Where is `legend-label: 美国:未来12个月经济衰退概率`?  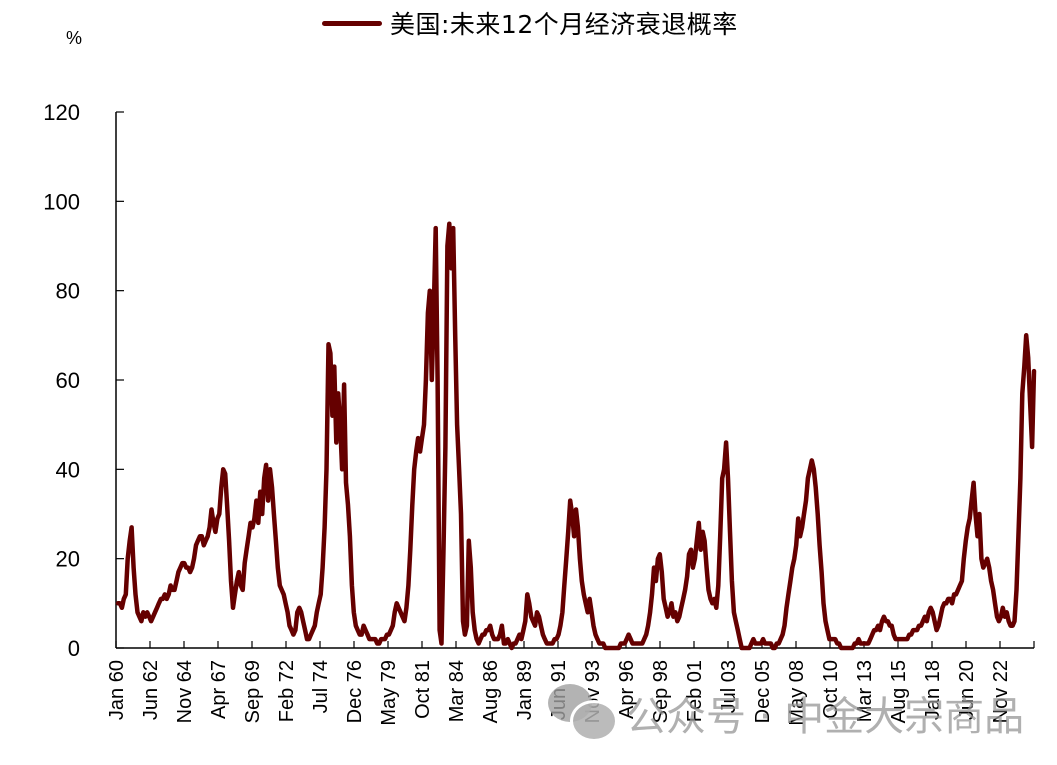
legend-label: 美国:未来12个月经济衰退概率 is located at coordinates (564, 24).